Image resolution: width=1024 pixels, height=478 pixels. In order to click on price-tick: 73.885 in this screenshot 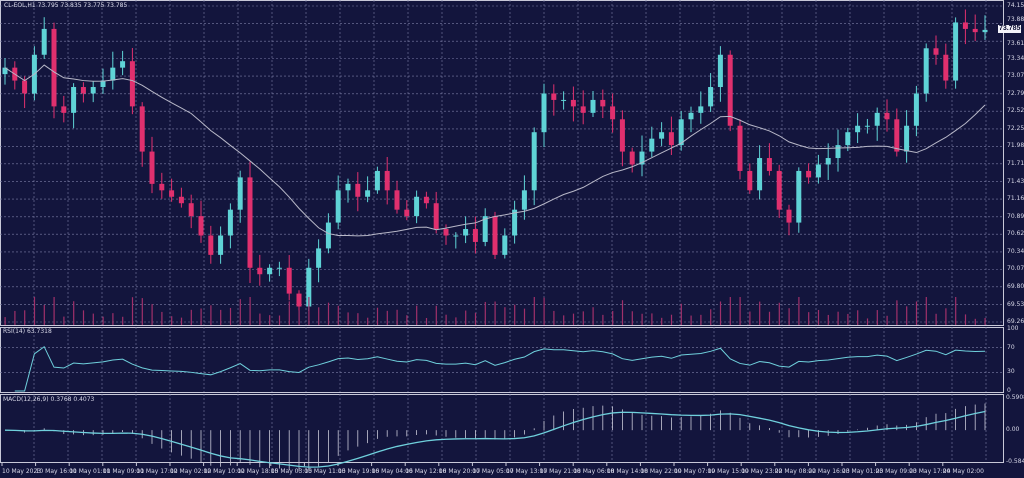, I will do `click(1015, 20)`.